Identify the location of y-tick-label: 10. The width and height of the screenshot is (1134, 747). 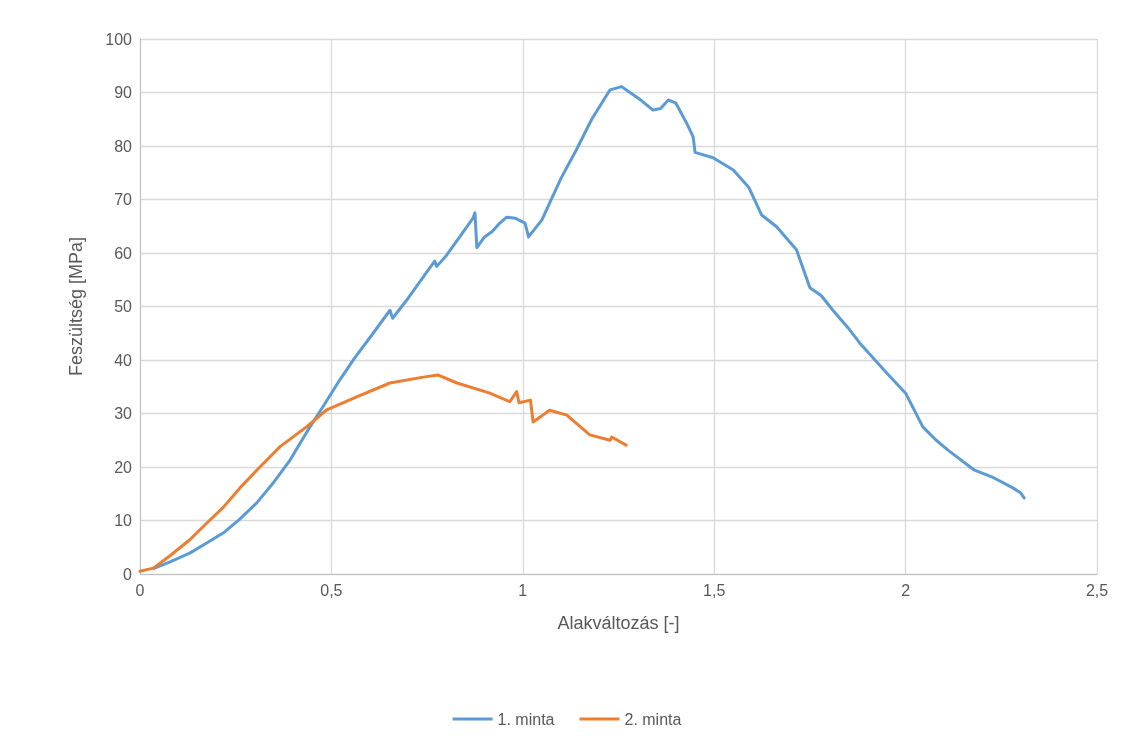
(123, 520).